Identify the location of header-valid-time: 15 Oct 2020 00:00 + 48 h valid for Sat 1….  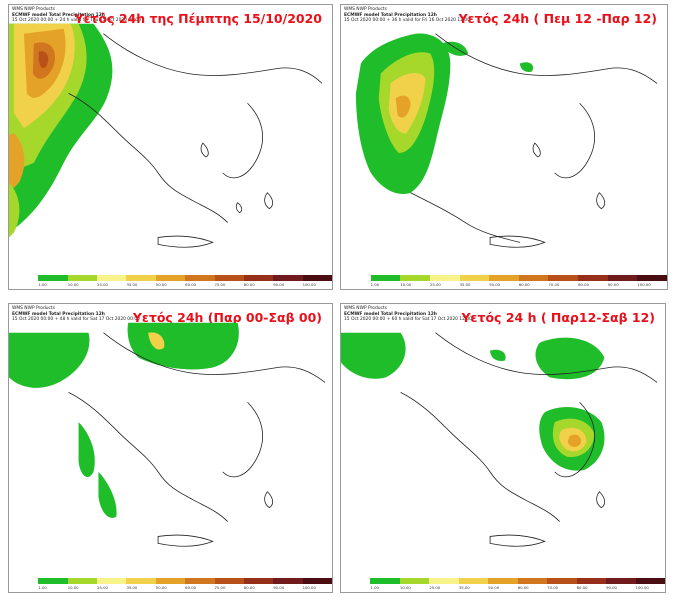
(76, 320).